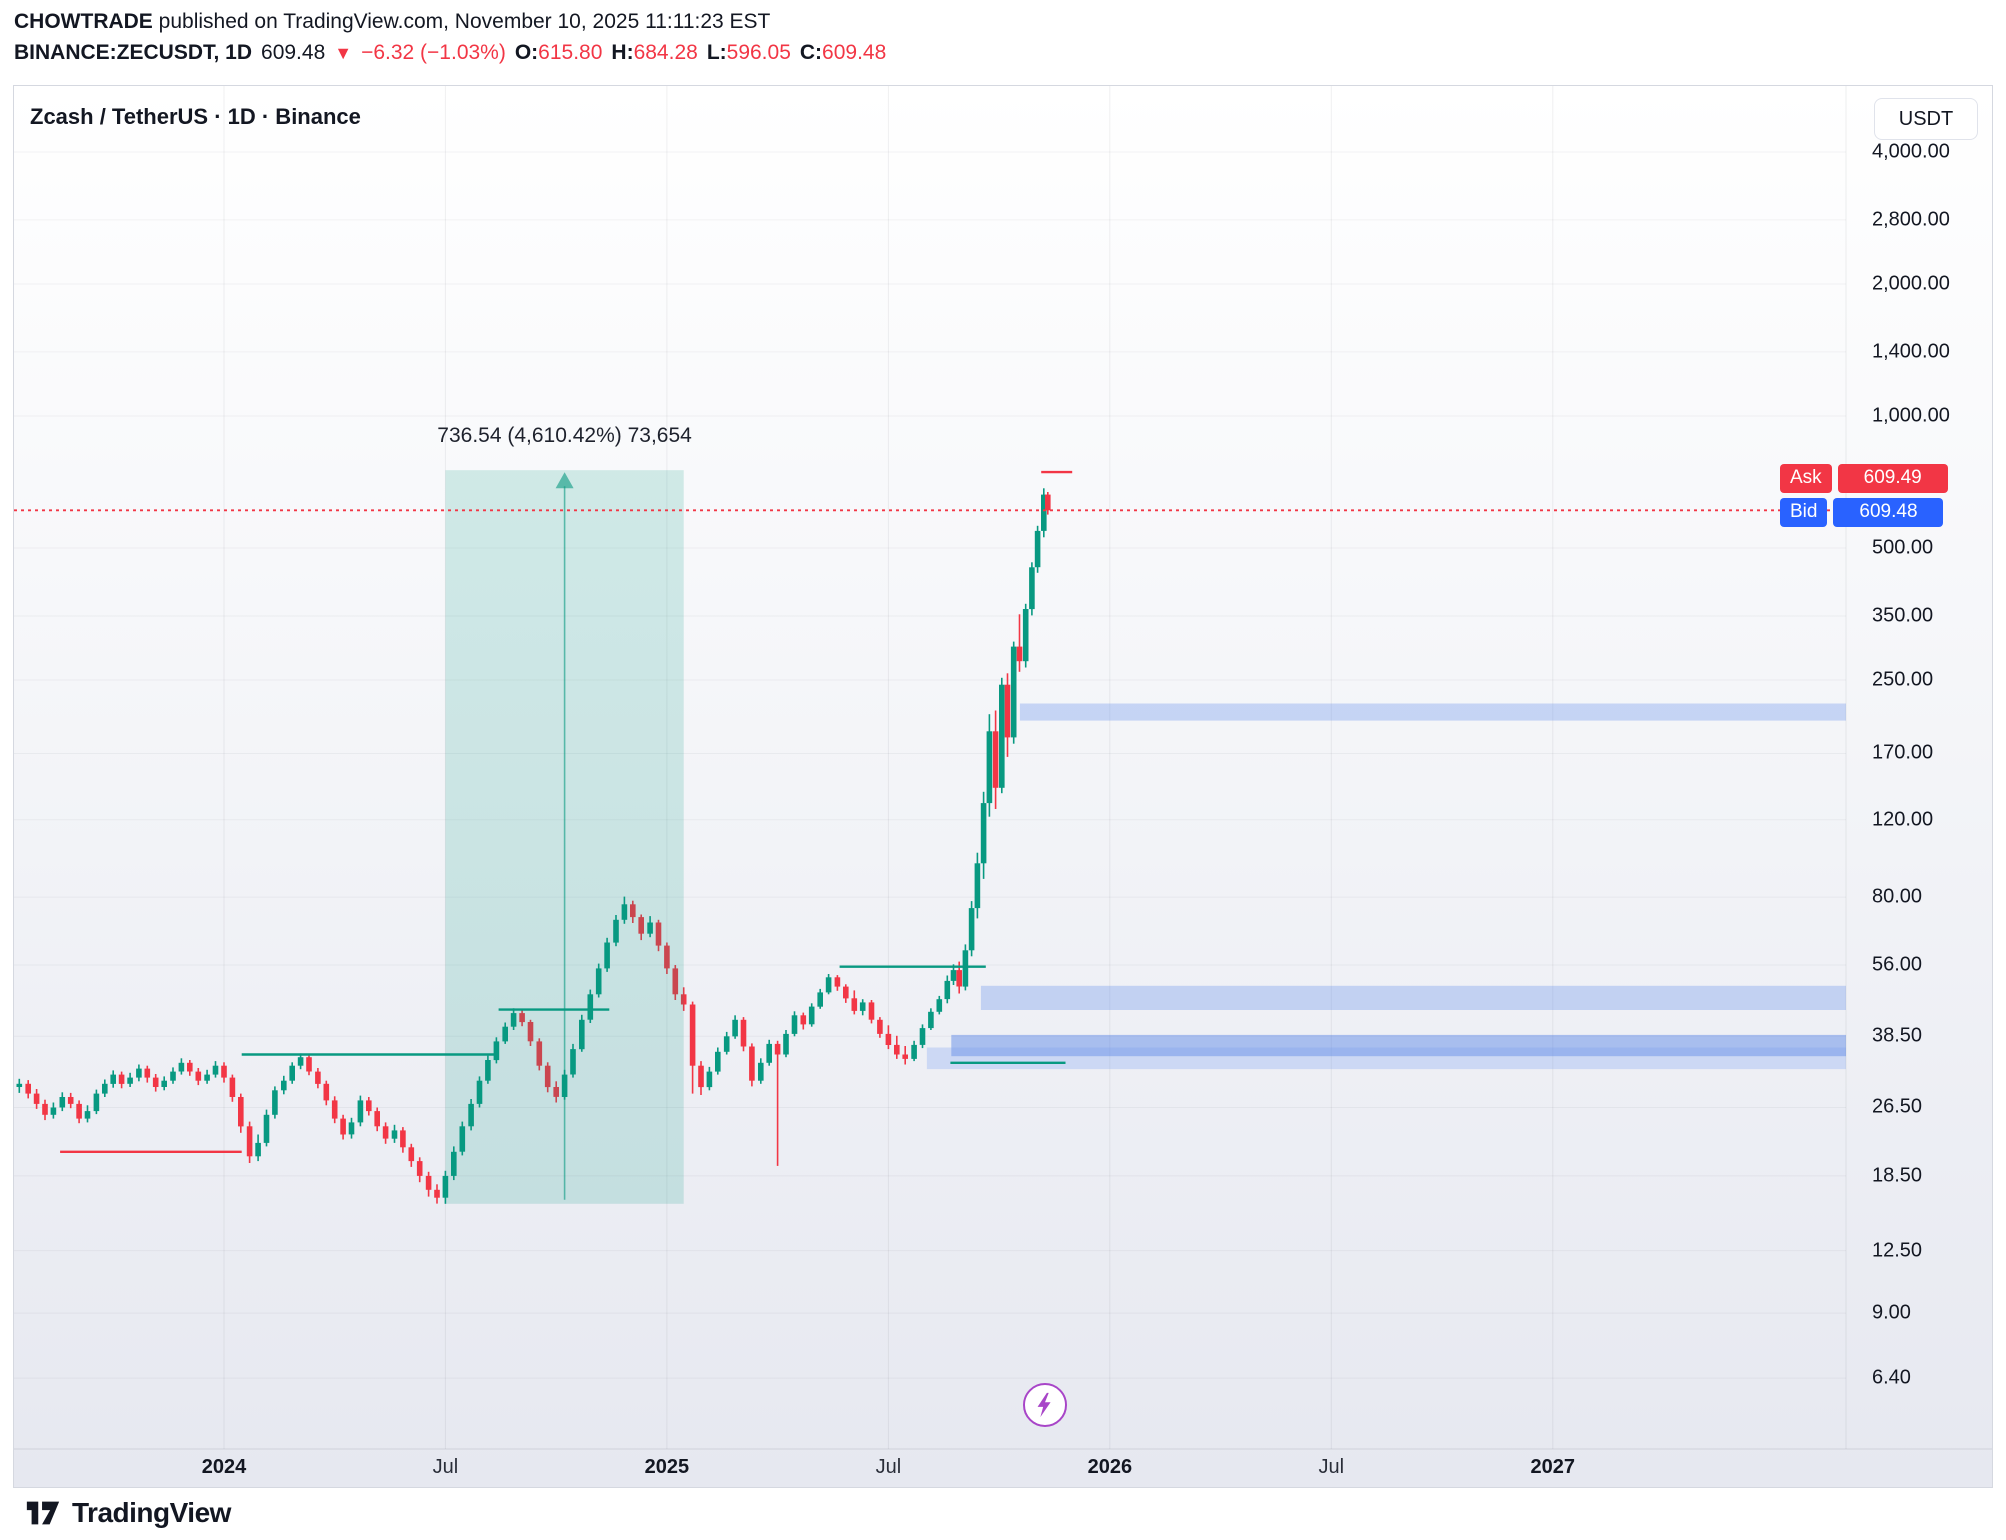 Image resolution: width=2006 pixels, height=1540 pixels. What do you see at coordinates (1891, 1377) in the screenshot?
I see `price-tick-label: 6.40` at bounding box center [1891, 1377].